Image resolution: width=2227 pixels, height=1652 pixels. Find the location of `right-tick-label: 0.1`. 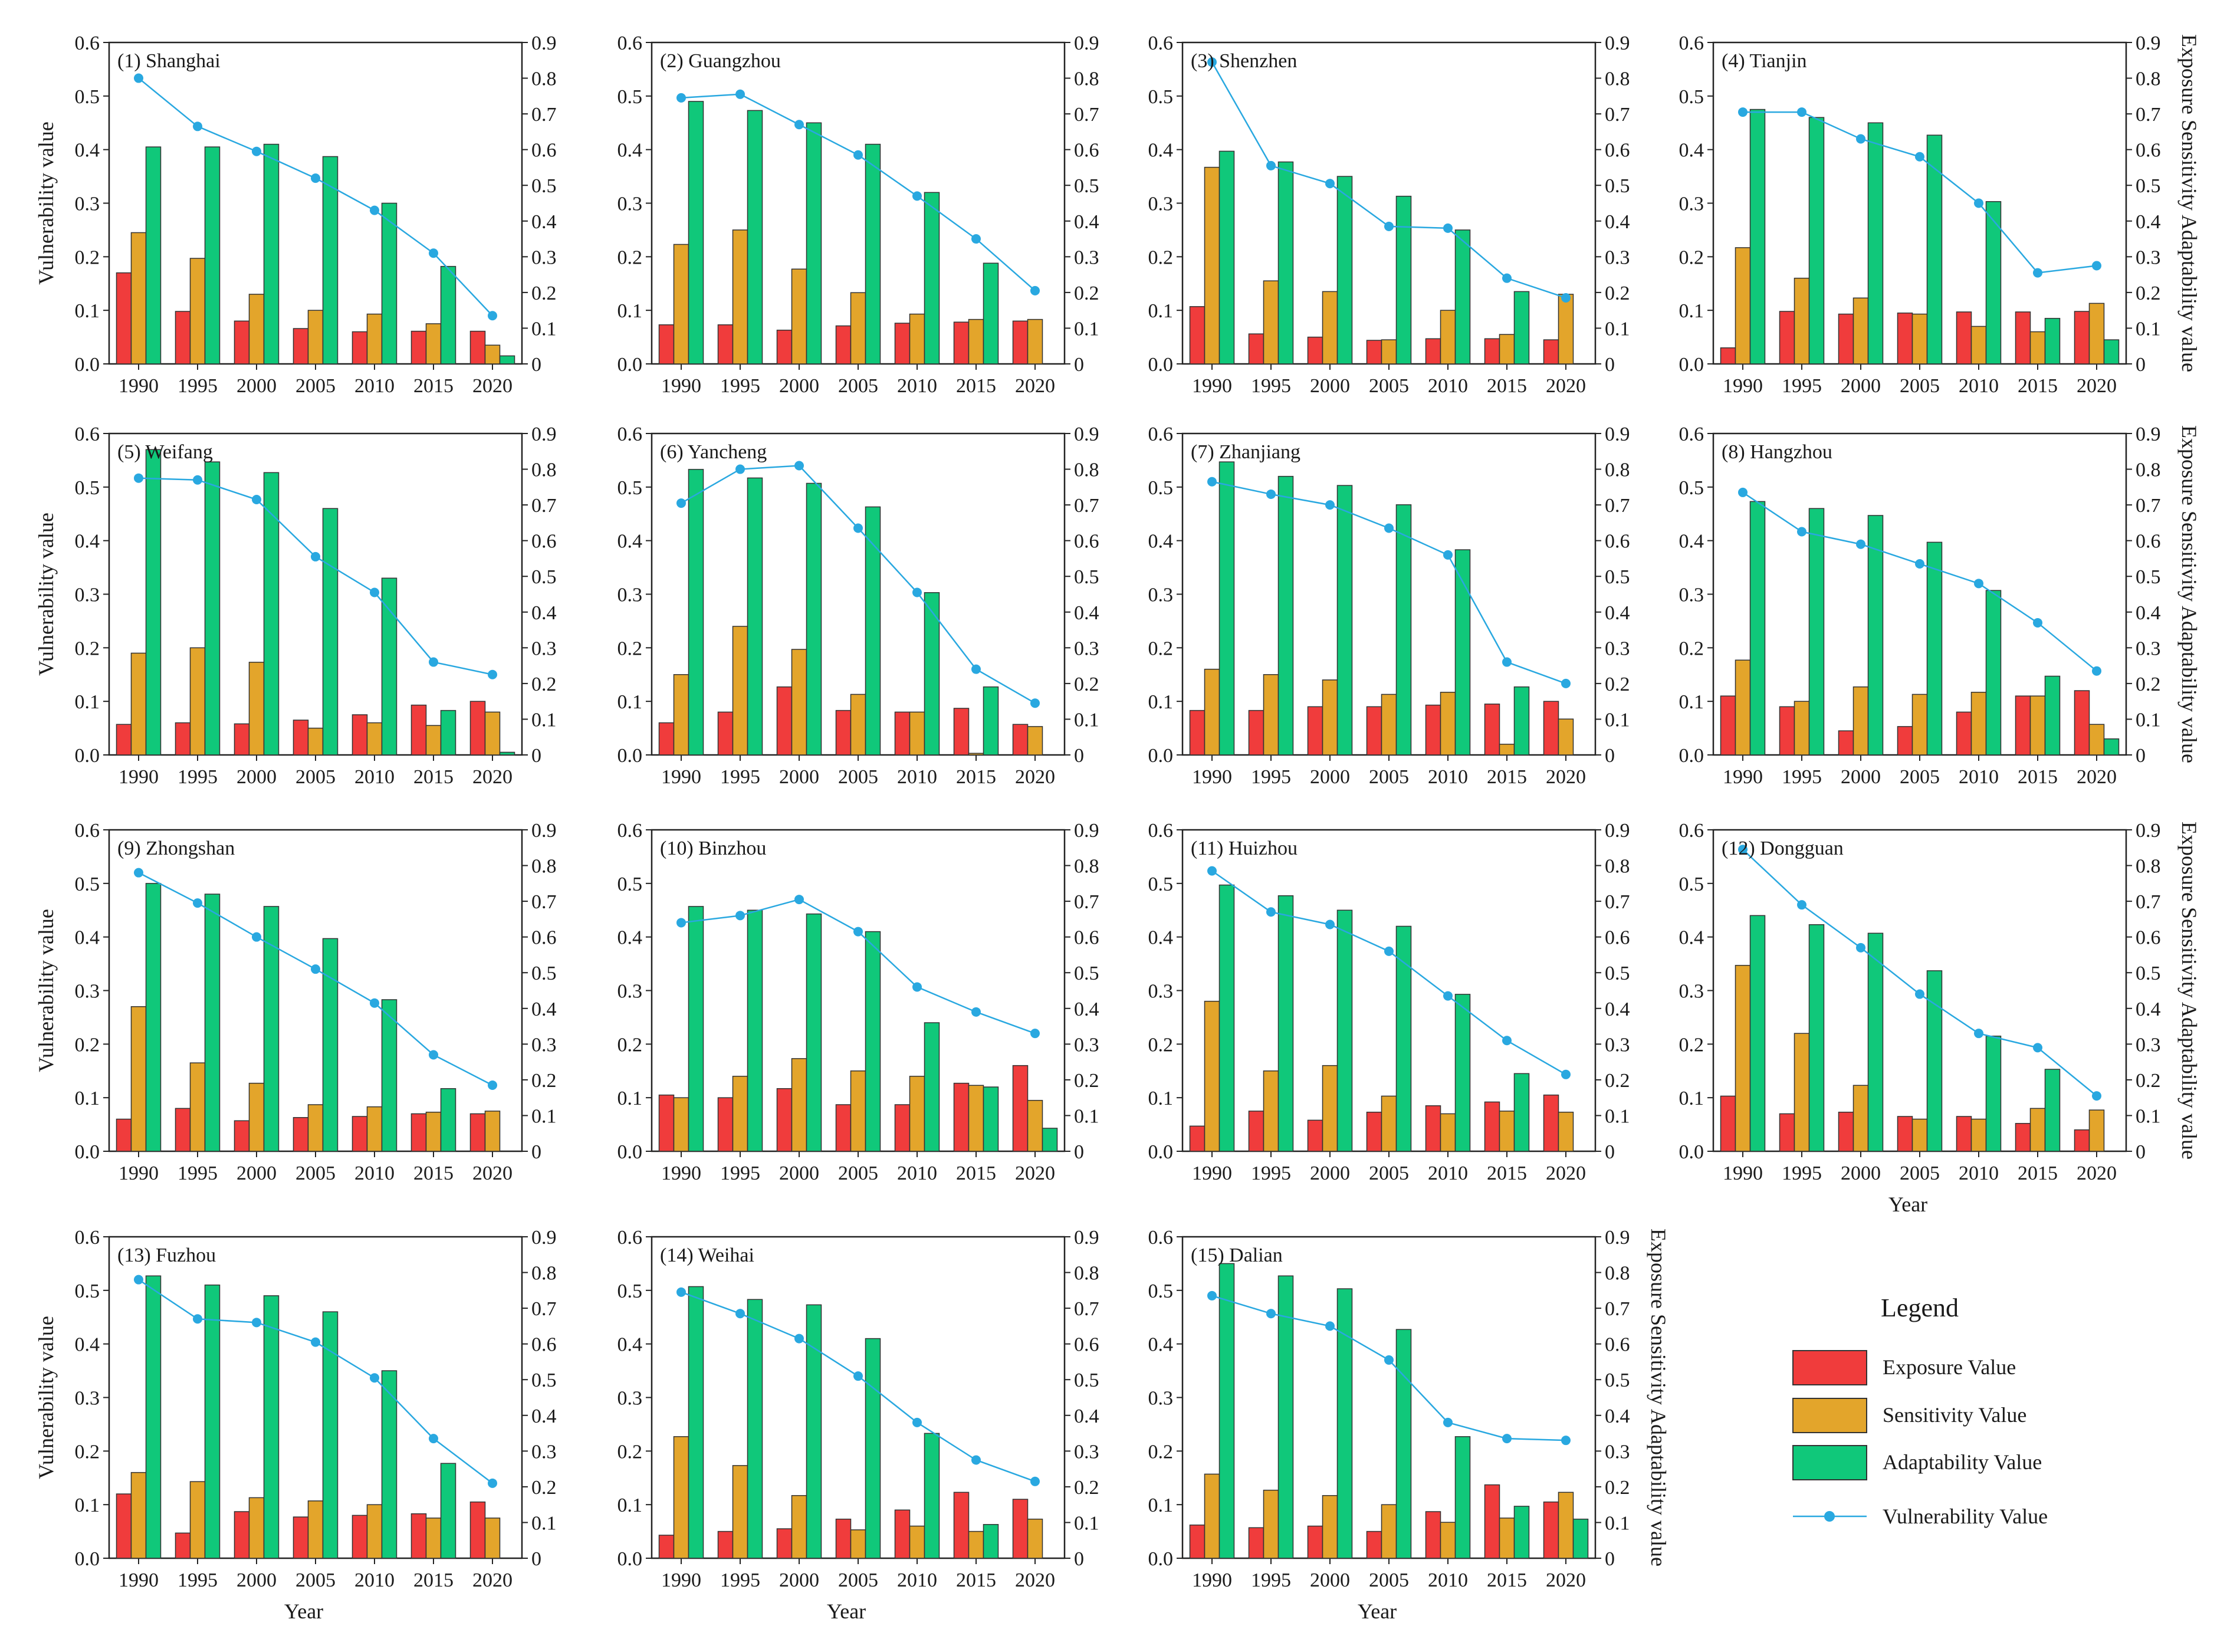

right-tick-label: 0.1 is located at coordinates (1618, 720).